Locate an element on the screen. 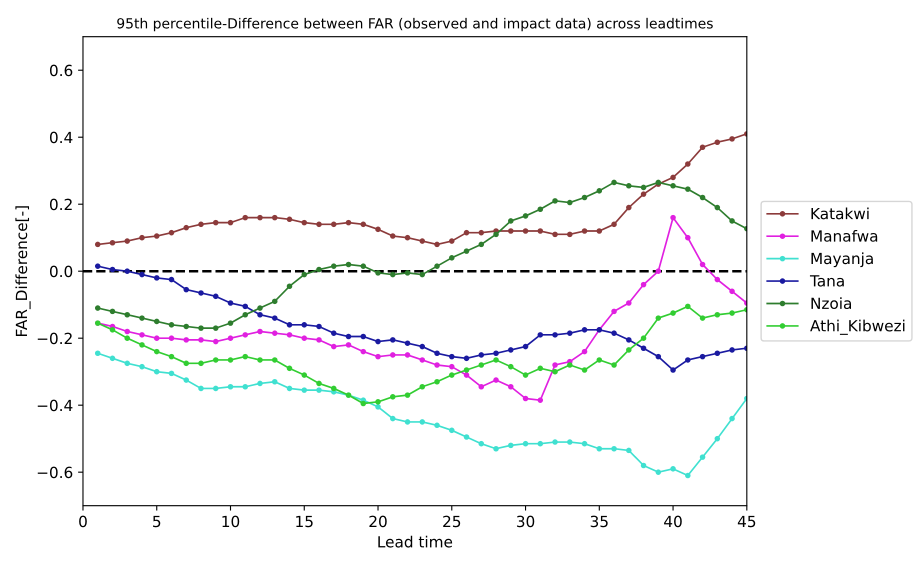  legend-label: Tana is located at coordinates (827, 281).